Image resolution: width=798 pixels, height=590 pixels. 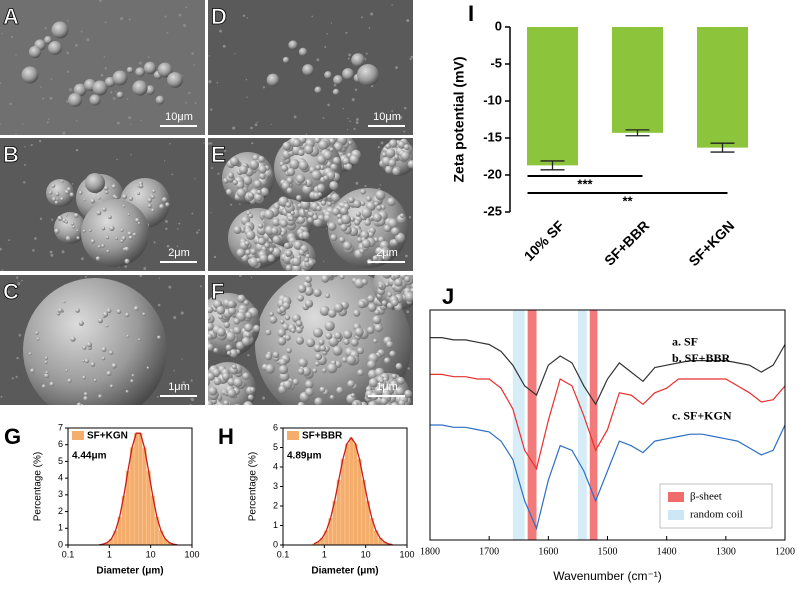 What do you see at coordinates (726, 551) in the screenshot?
I see `x-tick-label: 1300` at bounding box center [726, 551].